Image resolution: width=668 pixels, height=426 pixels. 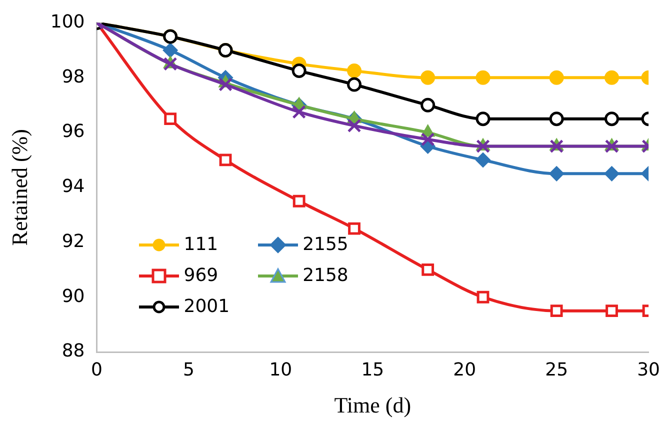 I want to click on y-tick-label: 88, so click(x=73, y=351).